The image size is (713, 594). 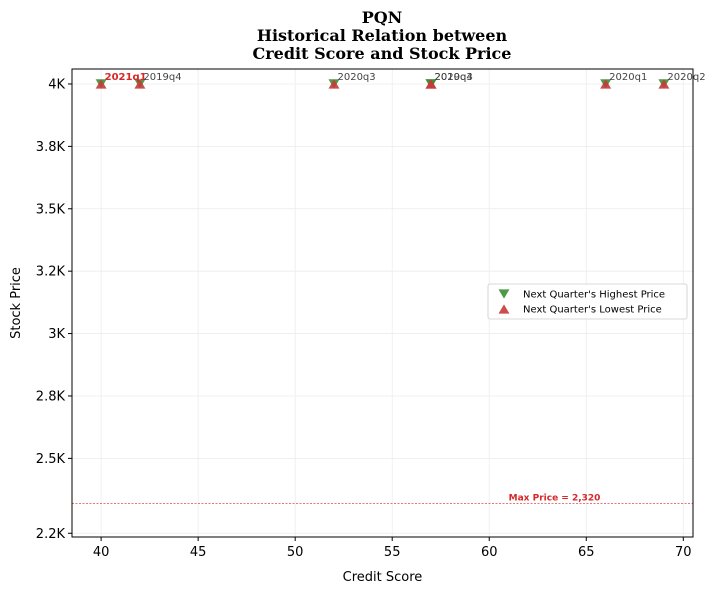 I want to click on y-tick-label: 2.5K, so click(x=51, y=459).